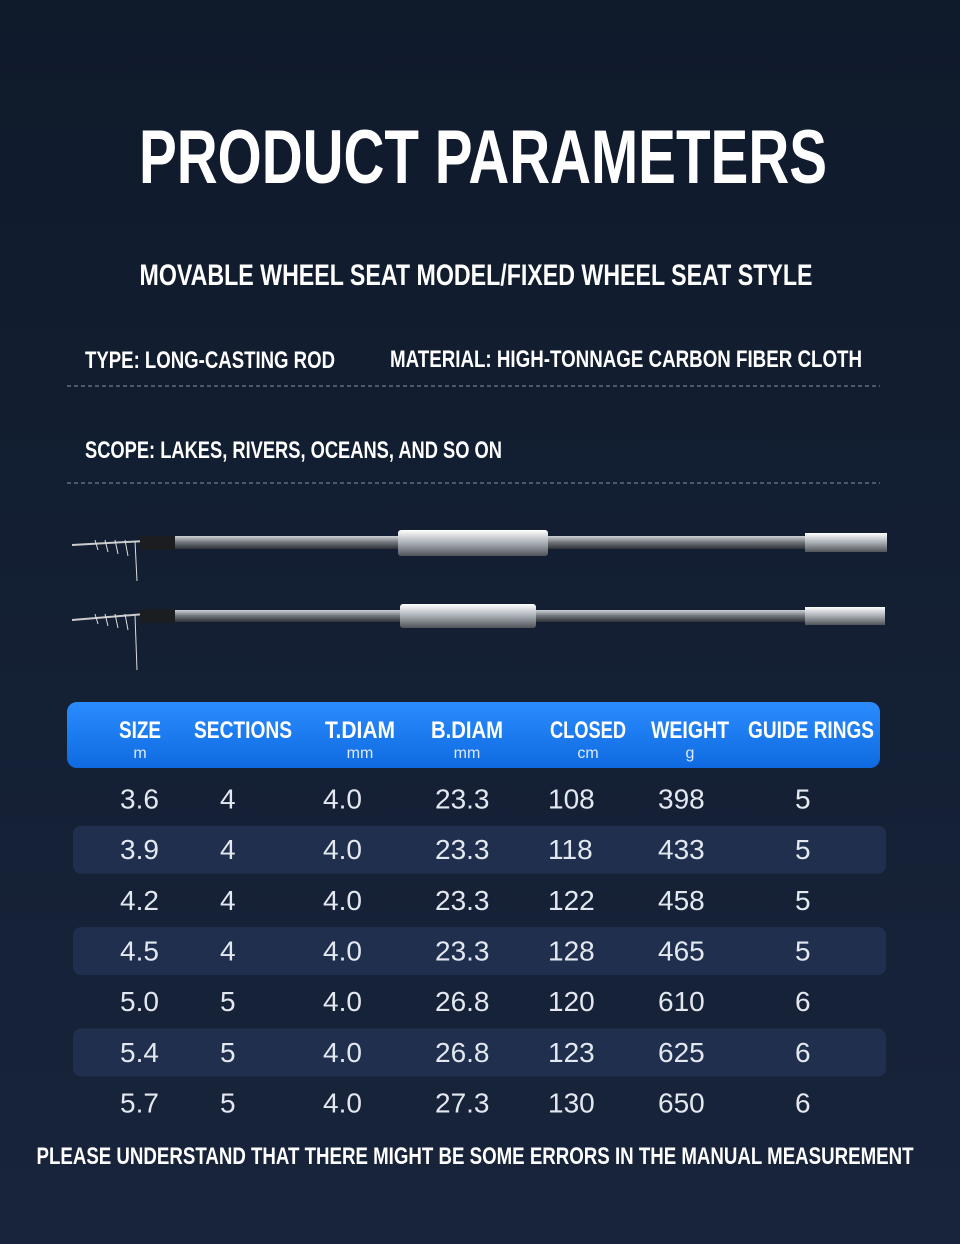 This screenshot has width=960, height=1244. I want to click on cell: 4.2, so click(139, 900).